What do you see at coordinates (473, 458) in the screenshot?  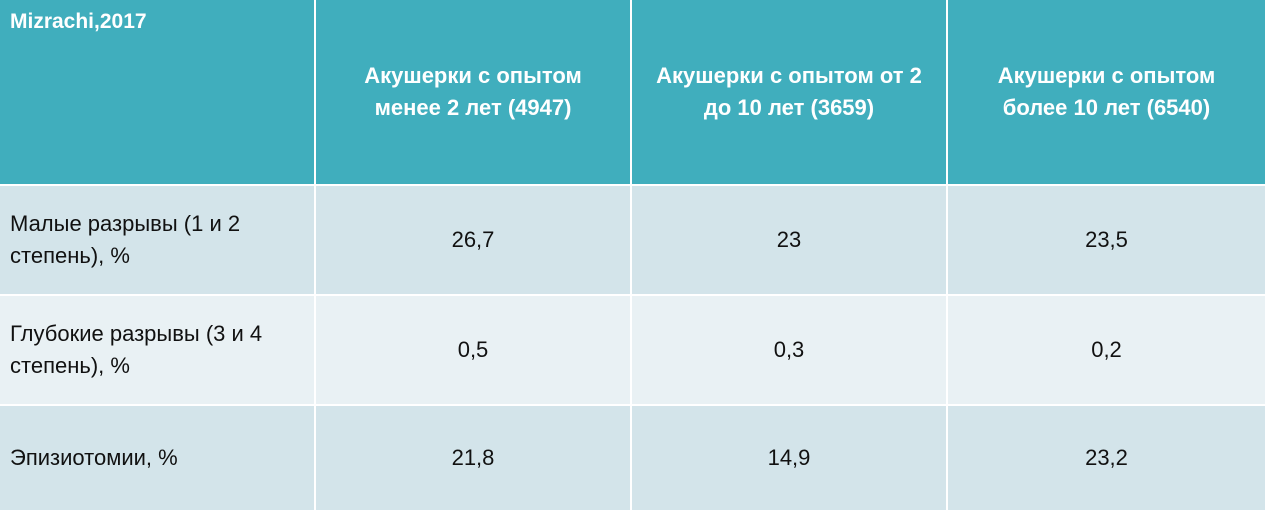 I see `data-cell: 21,8` at bounding box center [473, 458].